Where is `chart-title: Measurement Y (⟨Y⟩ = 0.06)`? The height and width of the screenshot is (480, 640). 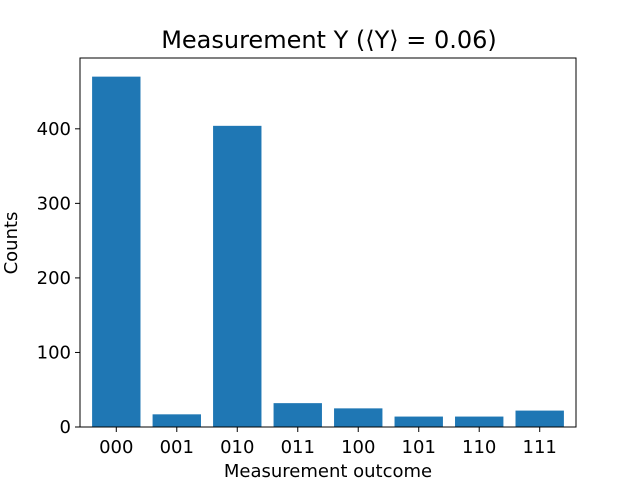 chart-title: Measurement Y (⟨Y⟩ = 0.06) is located at coordinates (329, 40).